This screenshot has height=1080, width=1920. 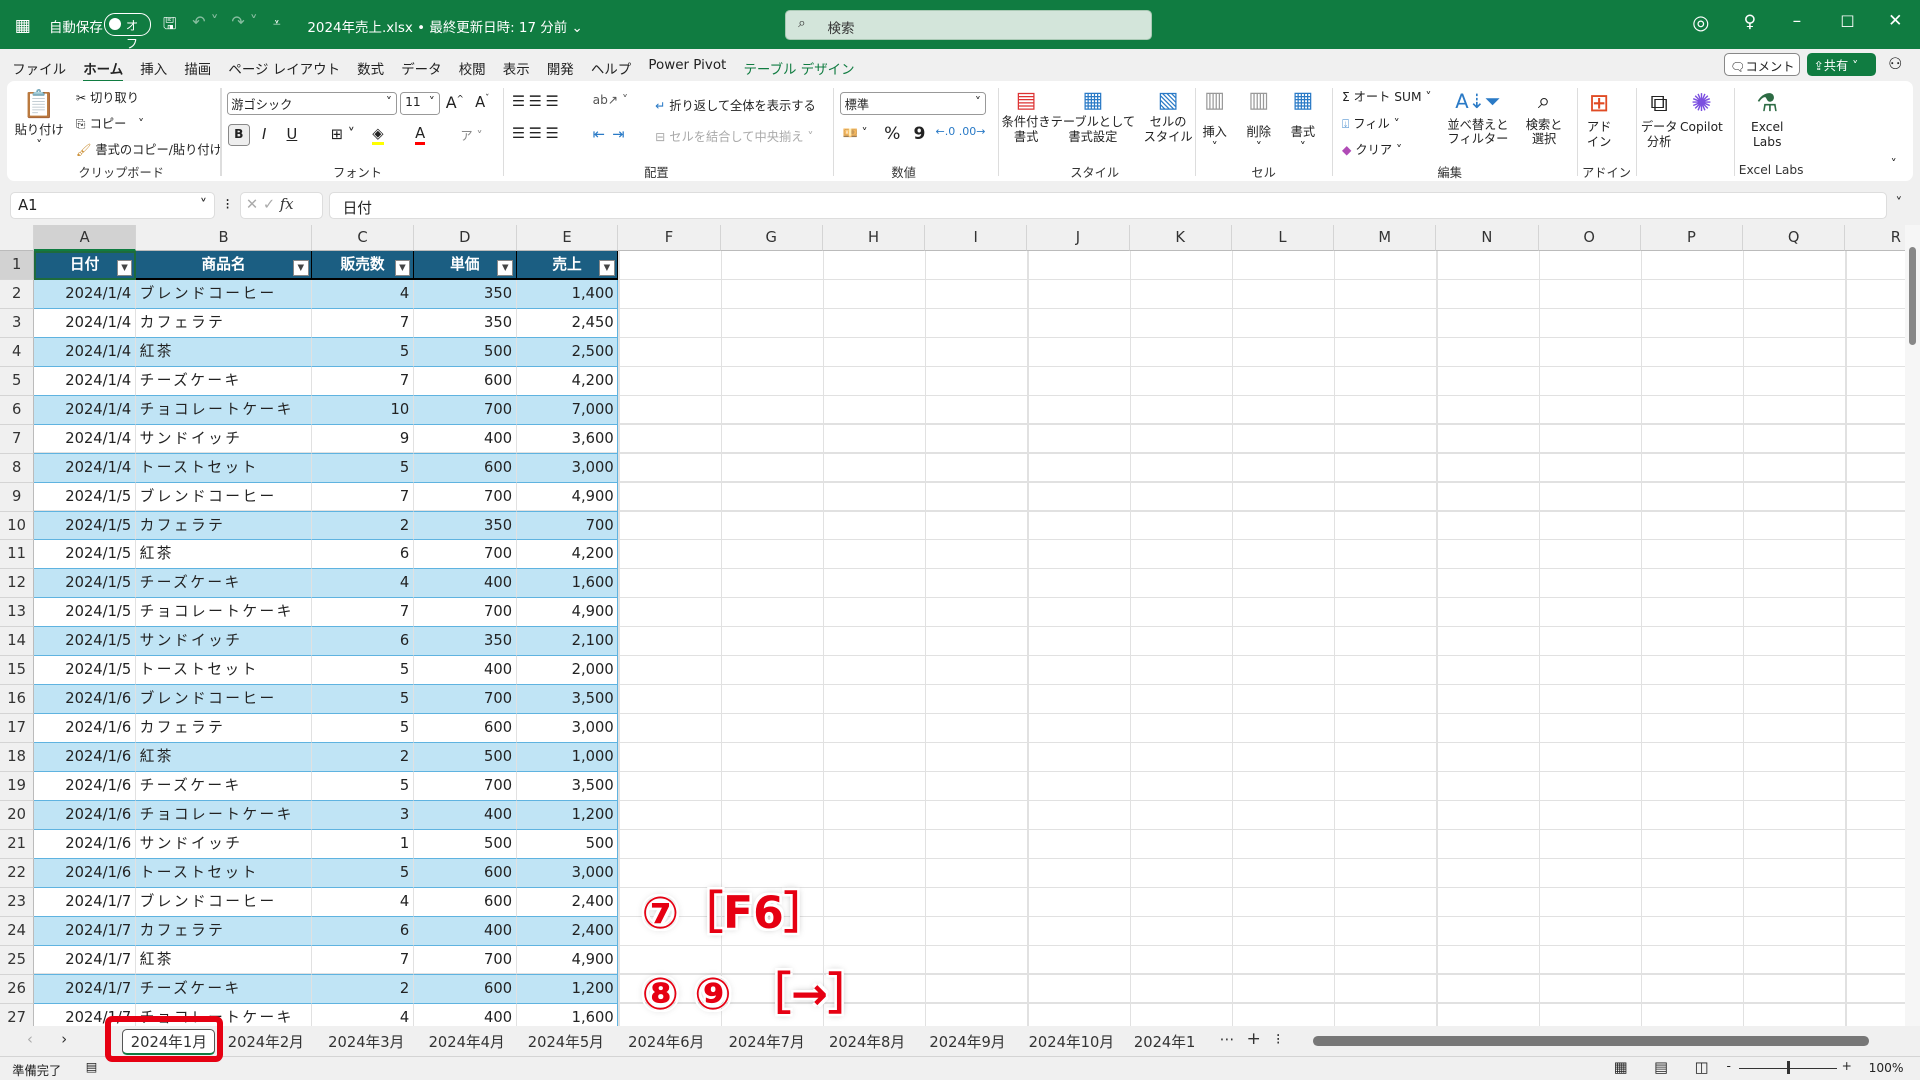 I want to click on table-cell: 4,200, so click(x=567, y=381).